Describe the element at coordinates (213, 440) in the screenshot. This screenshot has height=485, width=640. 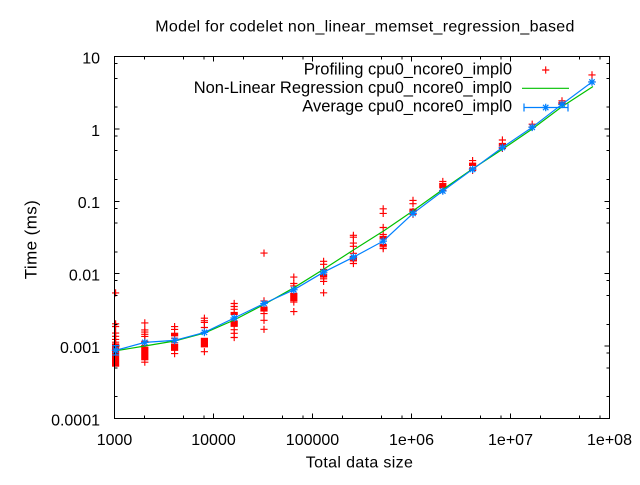
I see `svg-text: 10000` at that location.